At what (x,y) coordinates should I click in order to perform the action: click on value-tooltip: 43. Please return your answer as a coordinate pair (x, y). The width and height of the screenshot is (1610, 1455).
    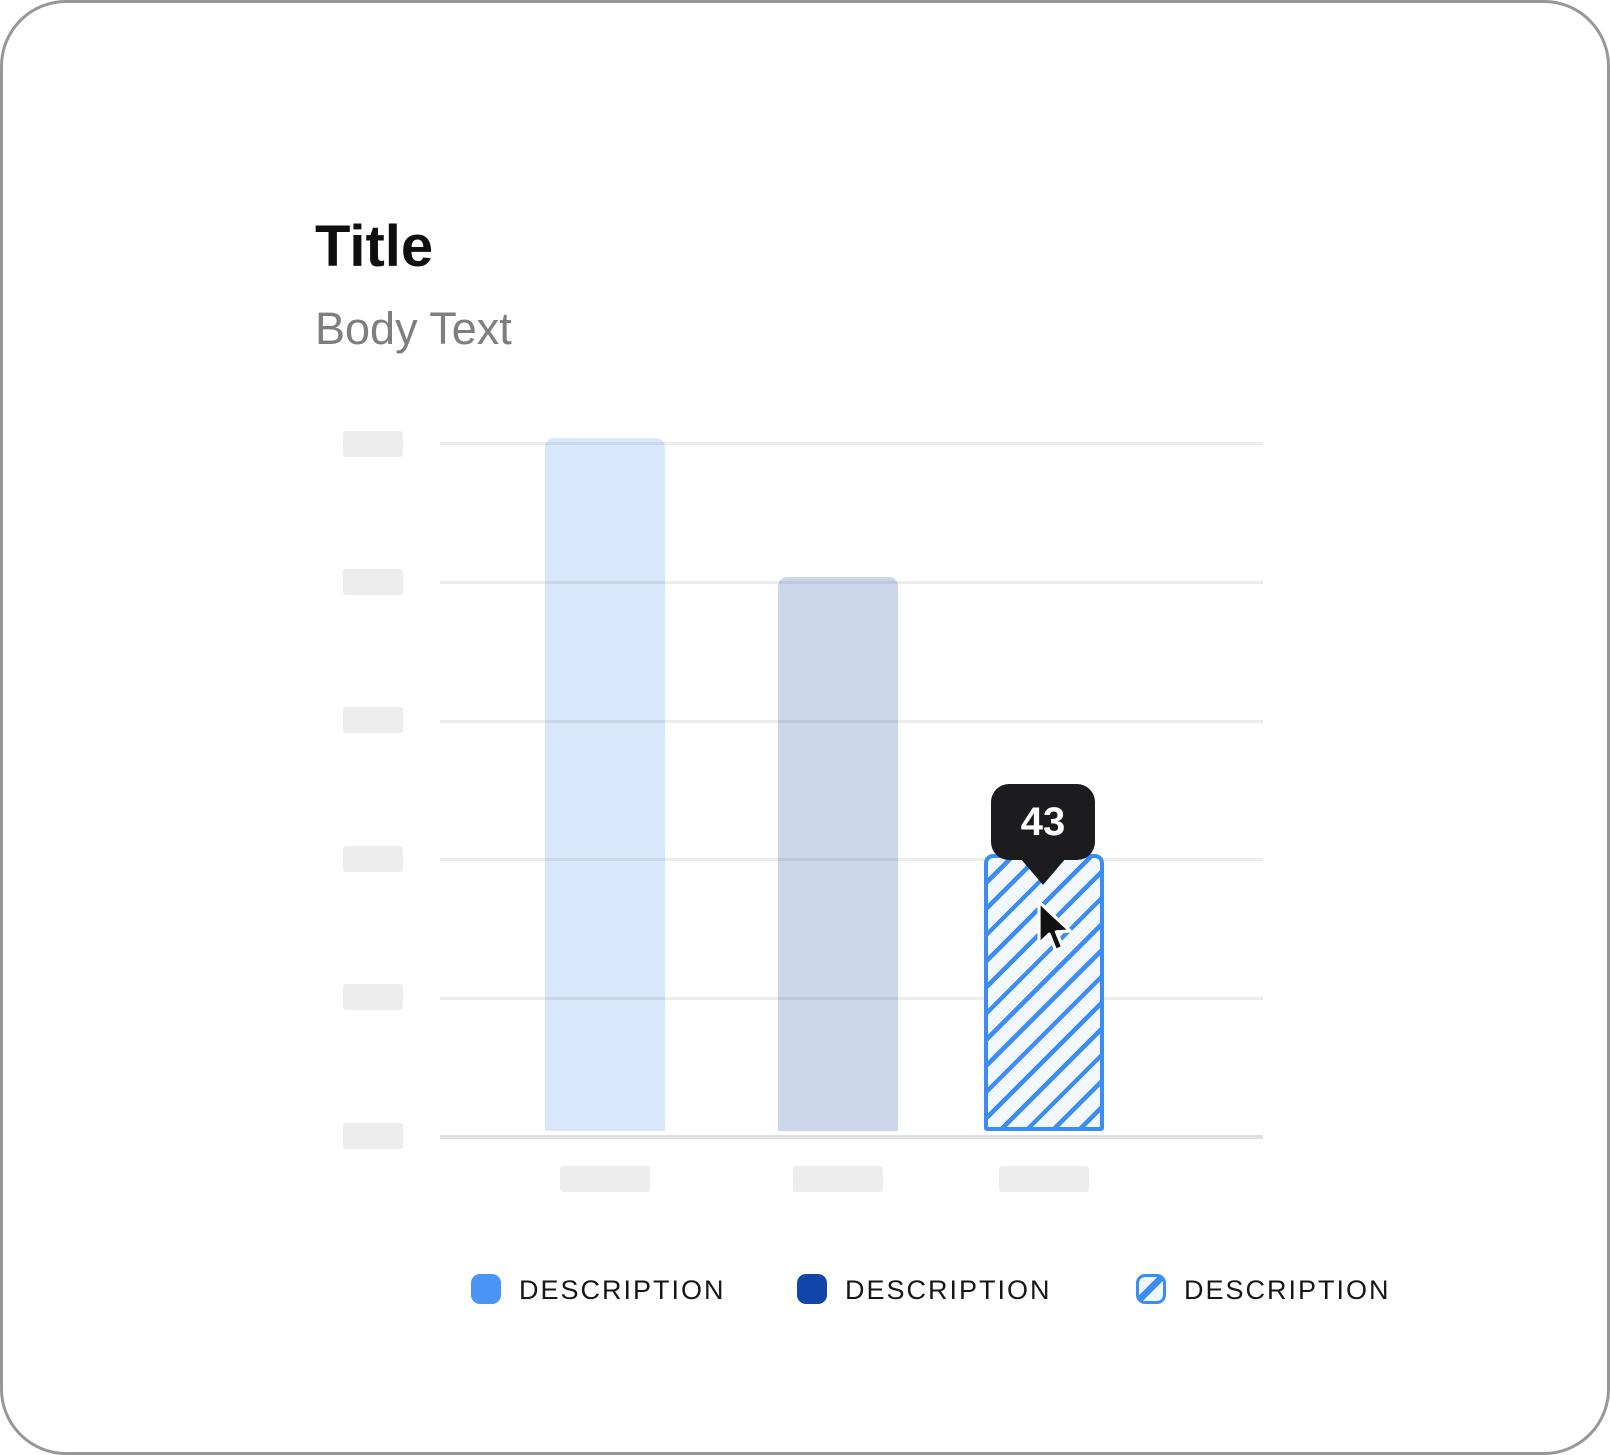
    Looking at the image, I should click on (1043, 822).